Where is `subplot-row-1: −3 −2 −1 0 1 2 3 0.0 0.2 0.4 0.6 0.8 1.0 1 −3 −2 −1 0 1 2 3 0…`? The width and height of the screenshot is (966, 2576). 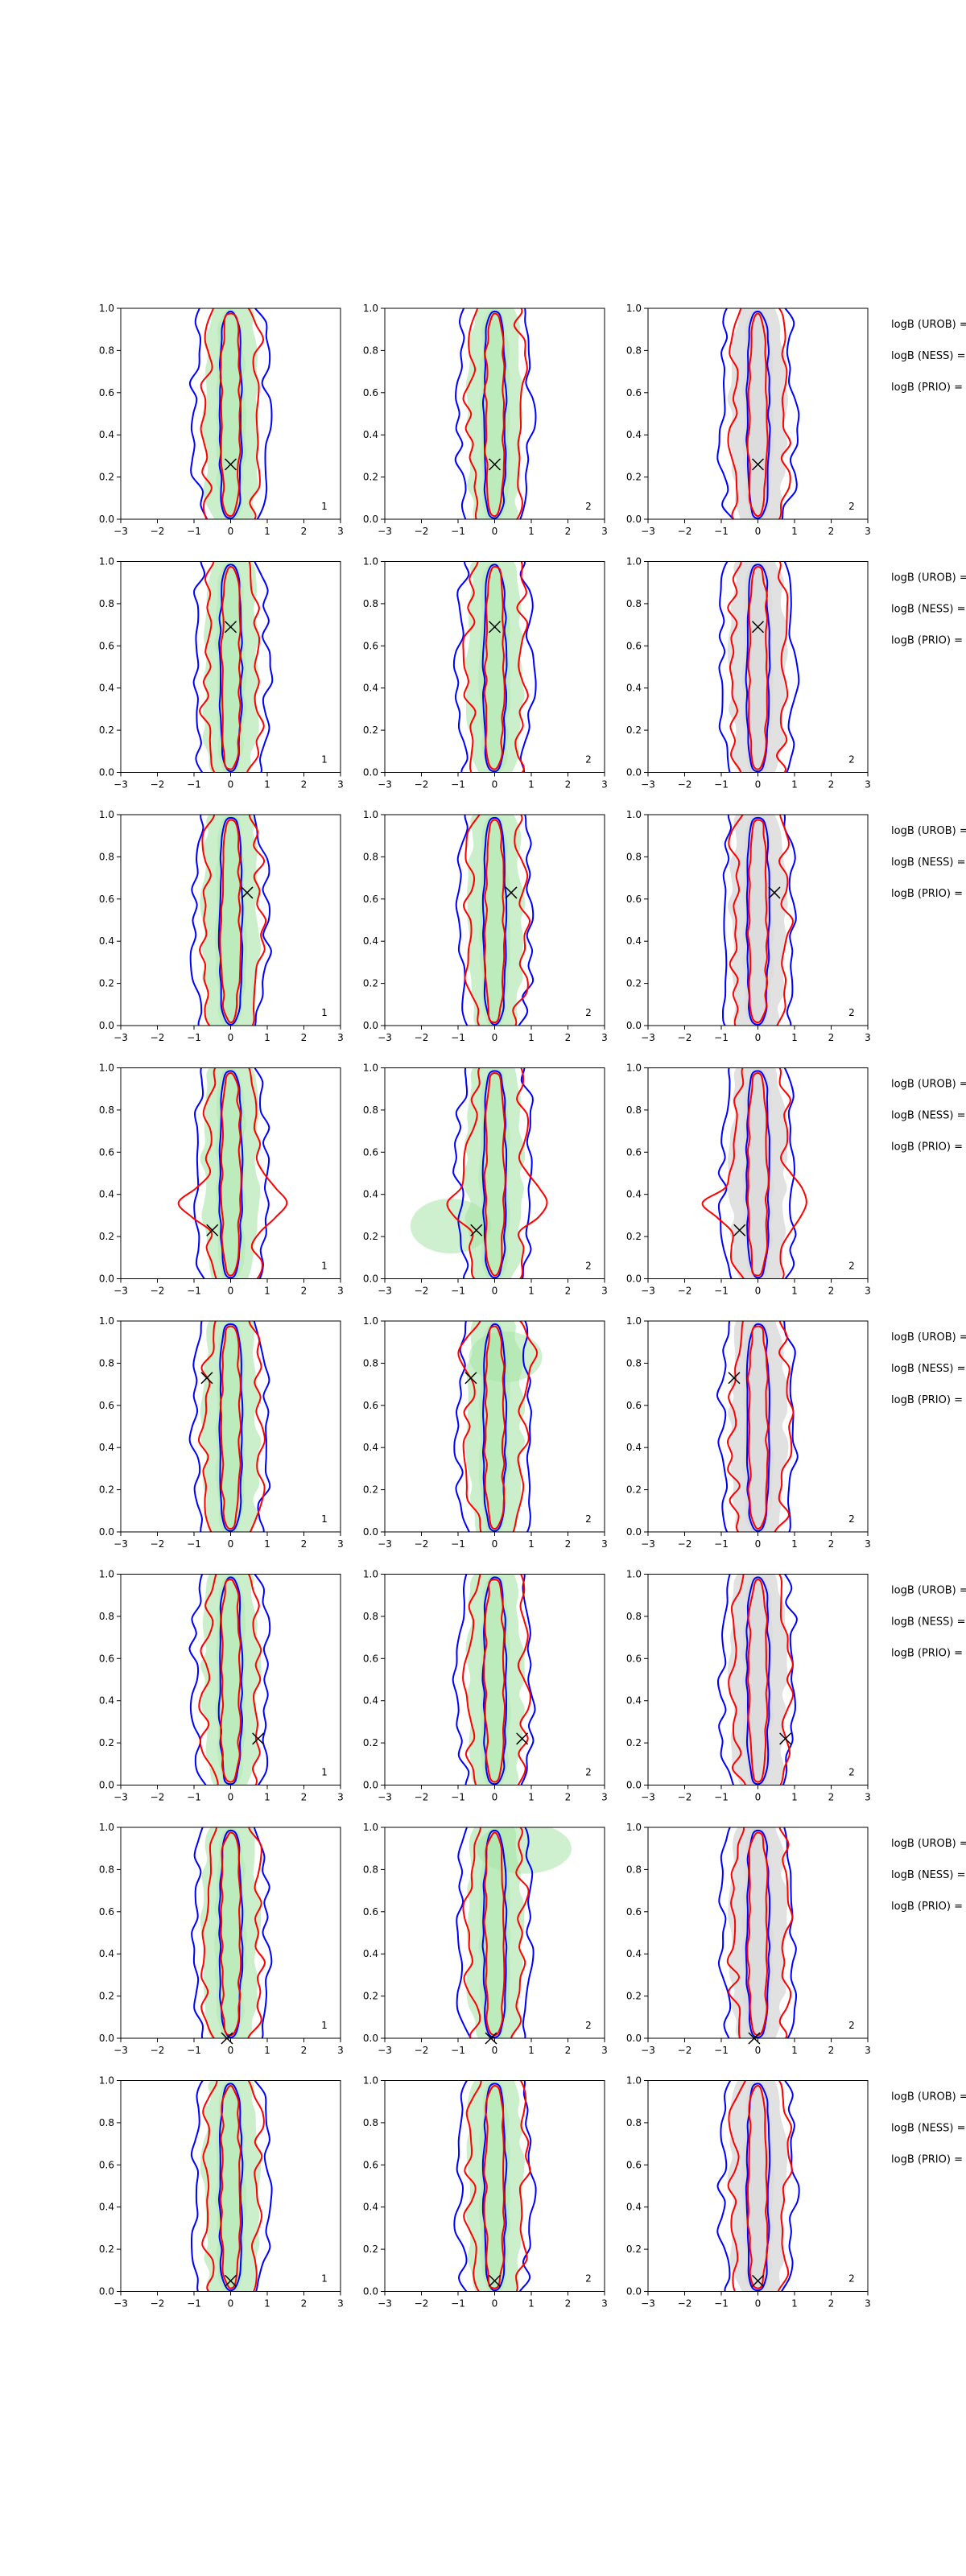
subplot-row-1: −3 −2 −1 0 1 2 3 0.0 0.2 0.4 0.6 0.8 1.0 1 −3 −2 −1 0 1 2 3 0… is located at coordinates (532, 420).